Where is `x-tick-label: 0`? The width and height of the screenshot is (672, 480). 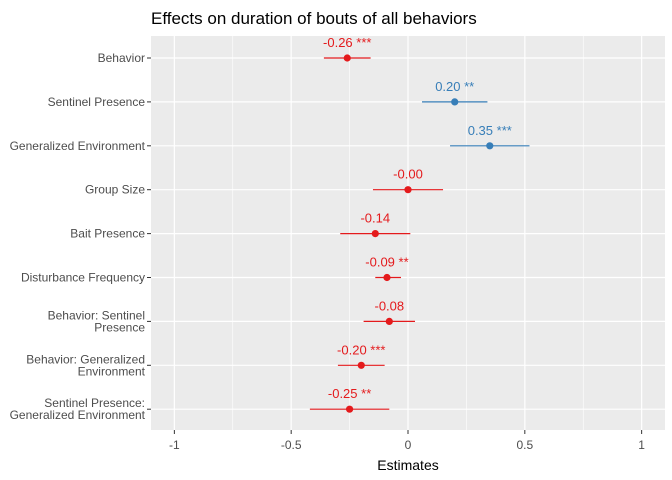 x-tick-label: 0 is located at coordinates (408, 445).